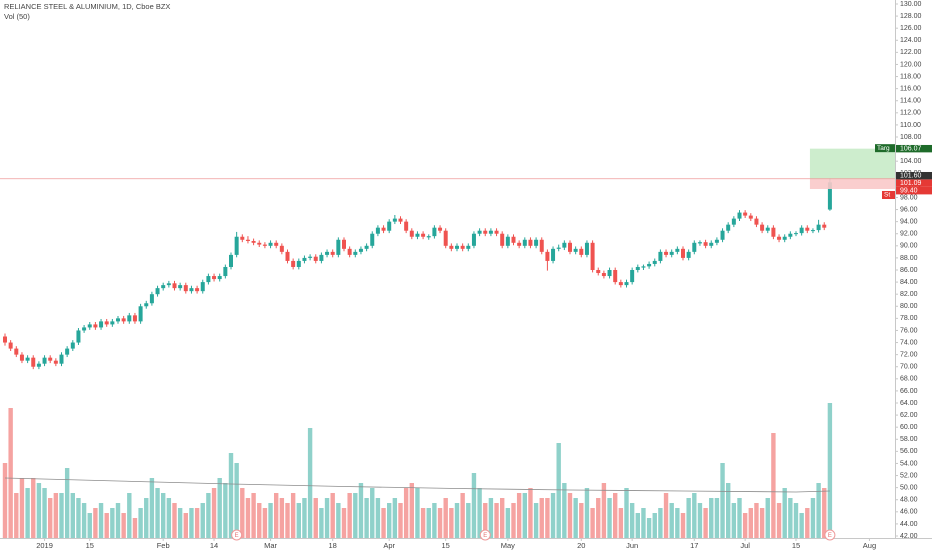 The width and height of the screenshot is (932, 555). Describe the element at coordinates (508, 545) in the screenshot. I see `x-tick-label: May` at that location.